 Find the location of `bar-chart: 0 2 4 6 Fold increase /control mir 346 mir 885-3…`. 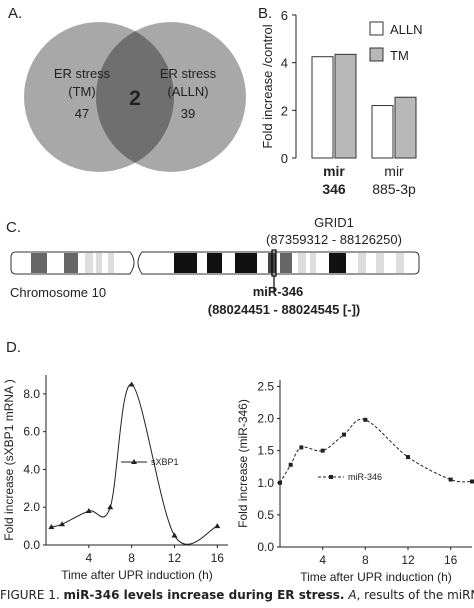

bar-chart: 0 2 4 6 Fold increase /control mir 346 mir 885-3… is located at coordinates (341, 102).